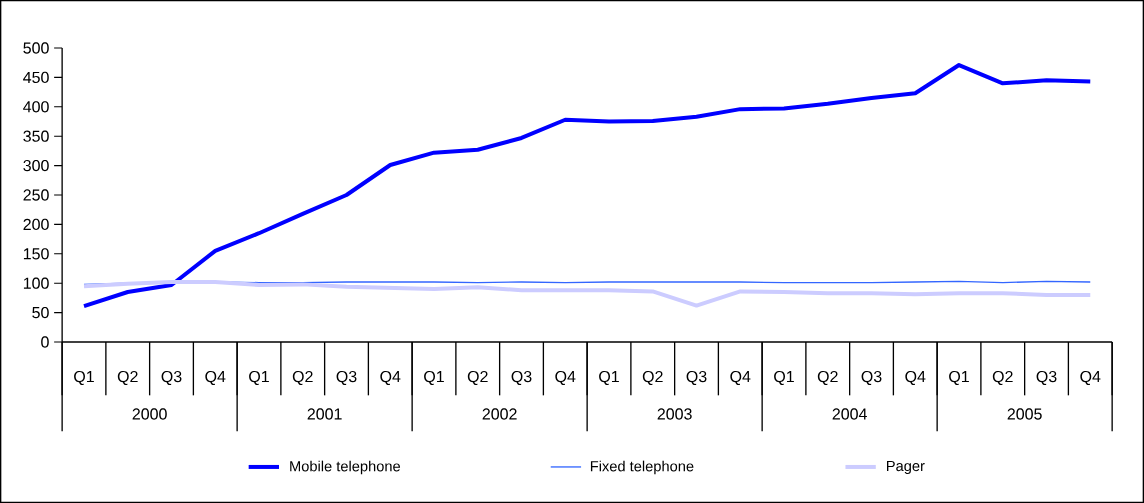  What do you see at coordinates (345, 467) in the screenshot?
I see `legend-label: Mobile telephone` at bounding box center [345, 467].